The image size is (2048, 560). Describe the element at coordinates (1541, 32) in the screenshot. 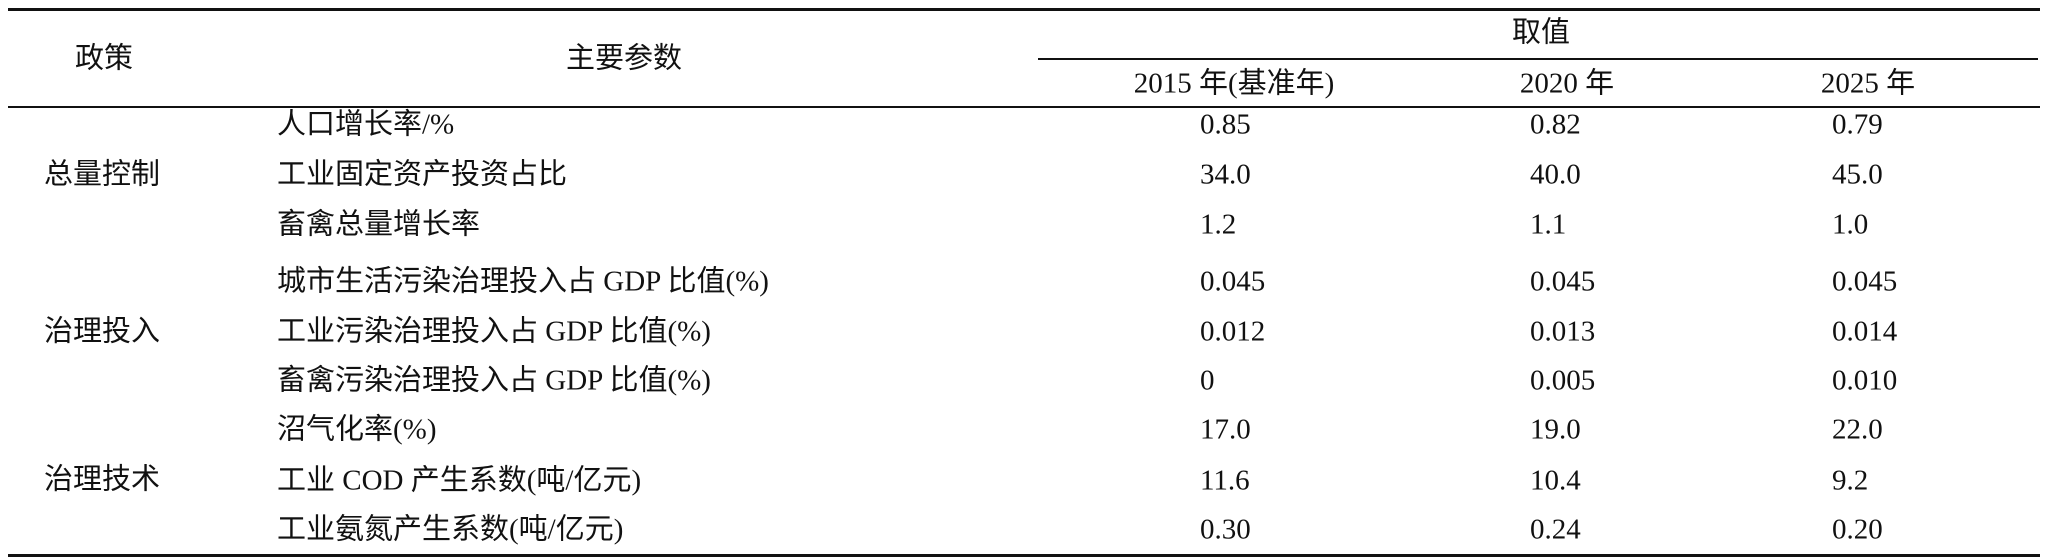

I see `header-values: 取值` at that location.